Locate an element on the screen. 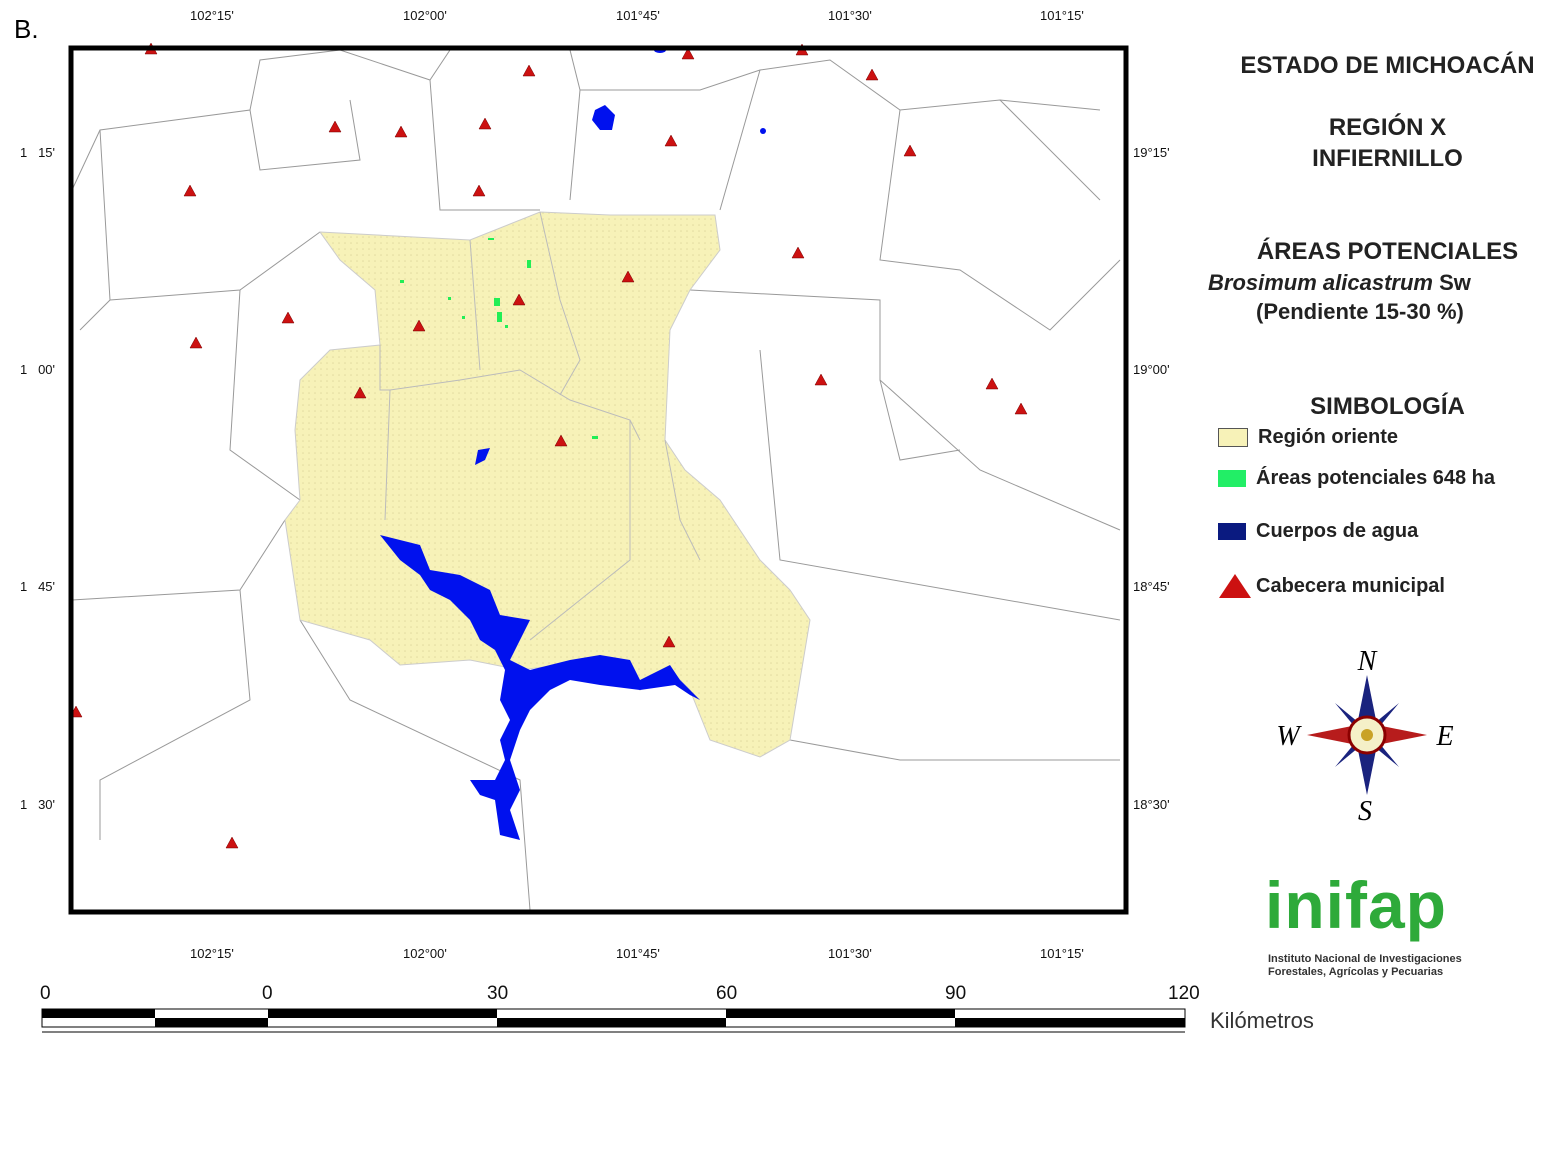  legend-item-water: Cuerpos de agua is located at coordinates (1318, 531).